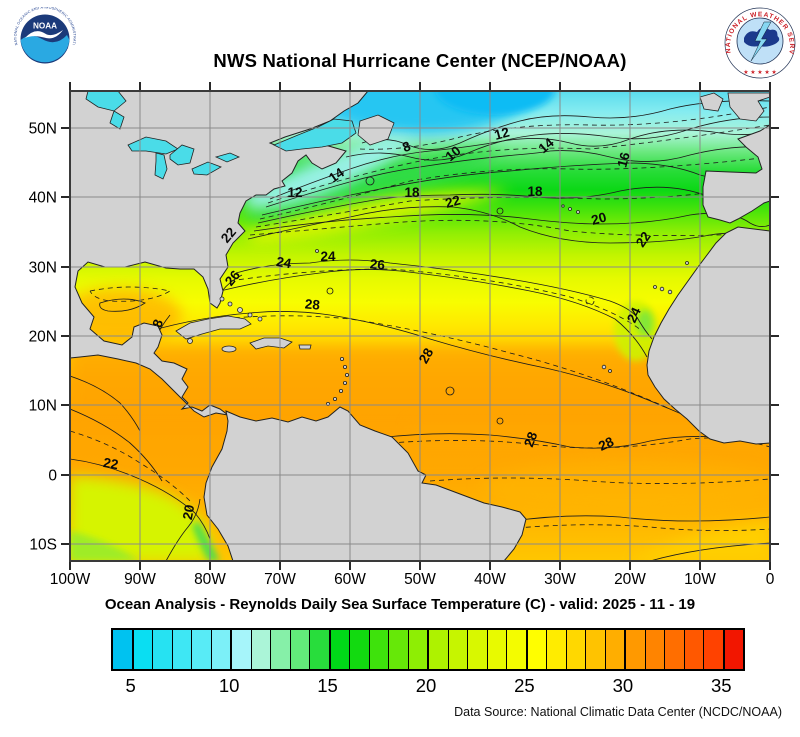  What do you see at coordinates (700, 579) in the screenshot?
I see `lon-label-10W: 10W` at bounding box center [700, 579].